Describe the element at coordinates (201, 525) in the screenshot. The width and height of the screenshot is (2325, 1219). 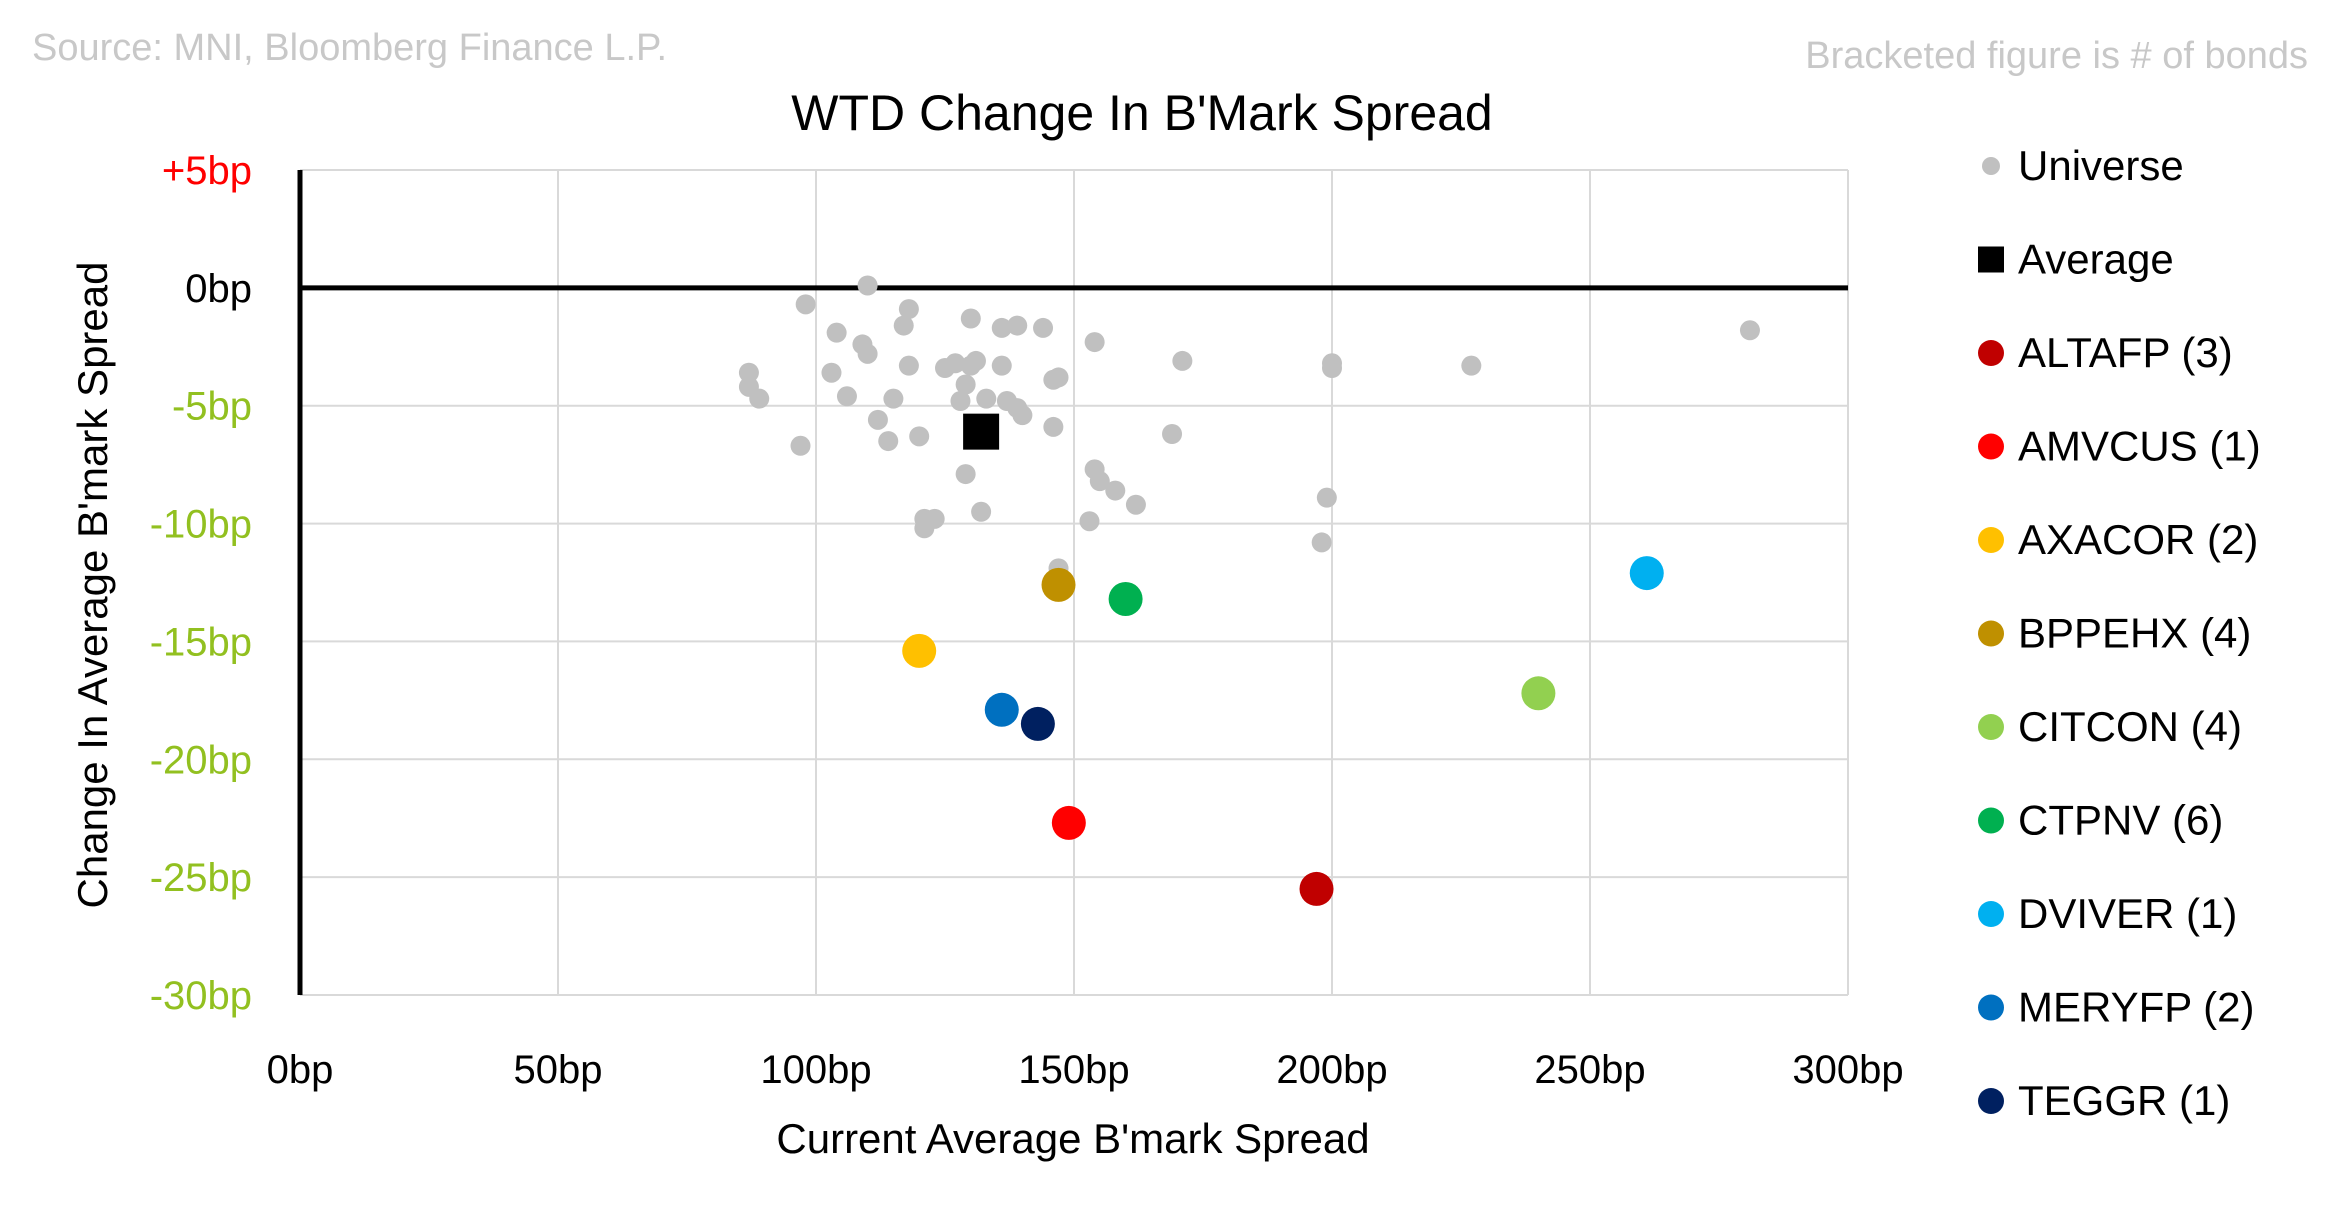
I see `y-tick-label: -10bp` at that location.